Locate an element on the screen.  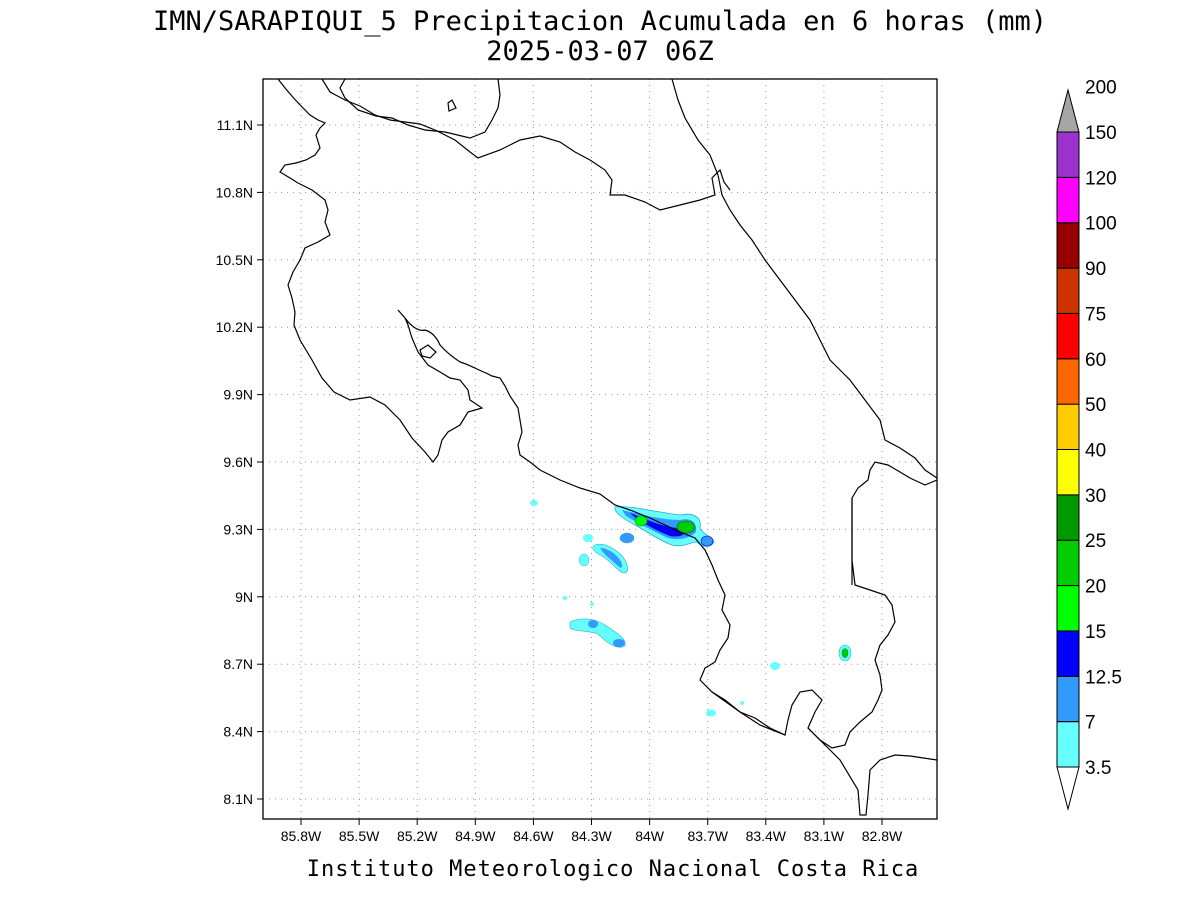
colorbar-level-label: 15 is located at coordinates (1095, 632).